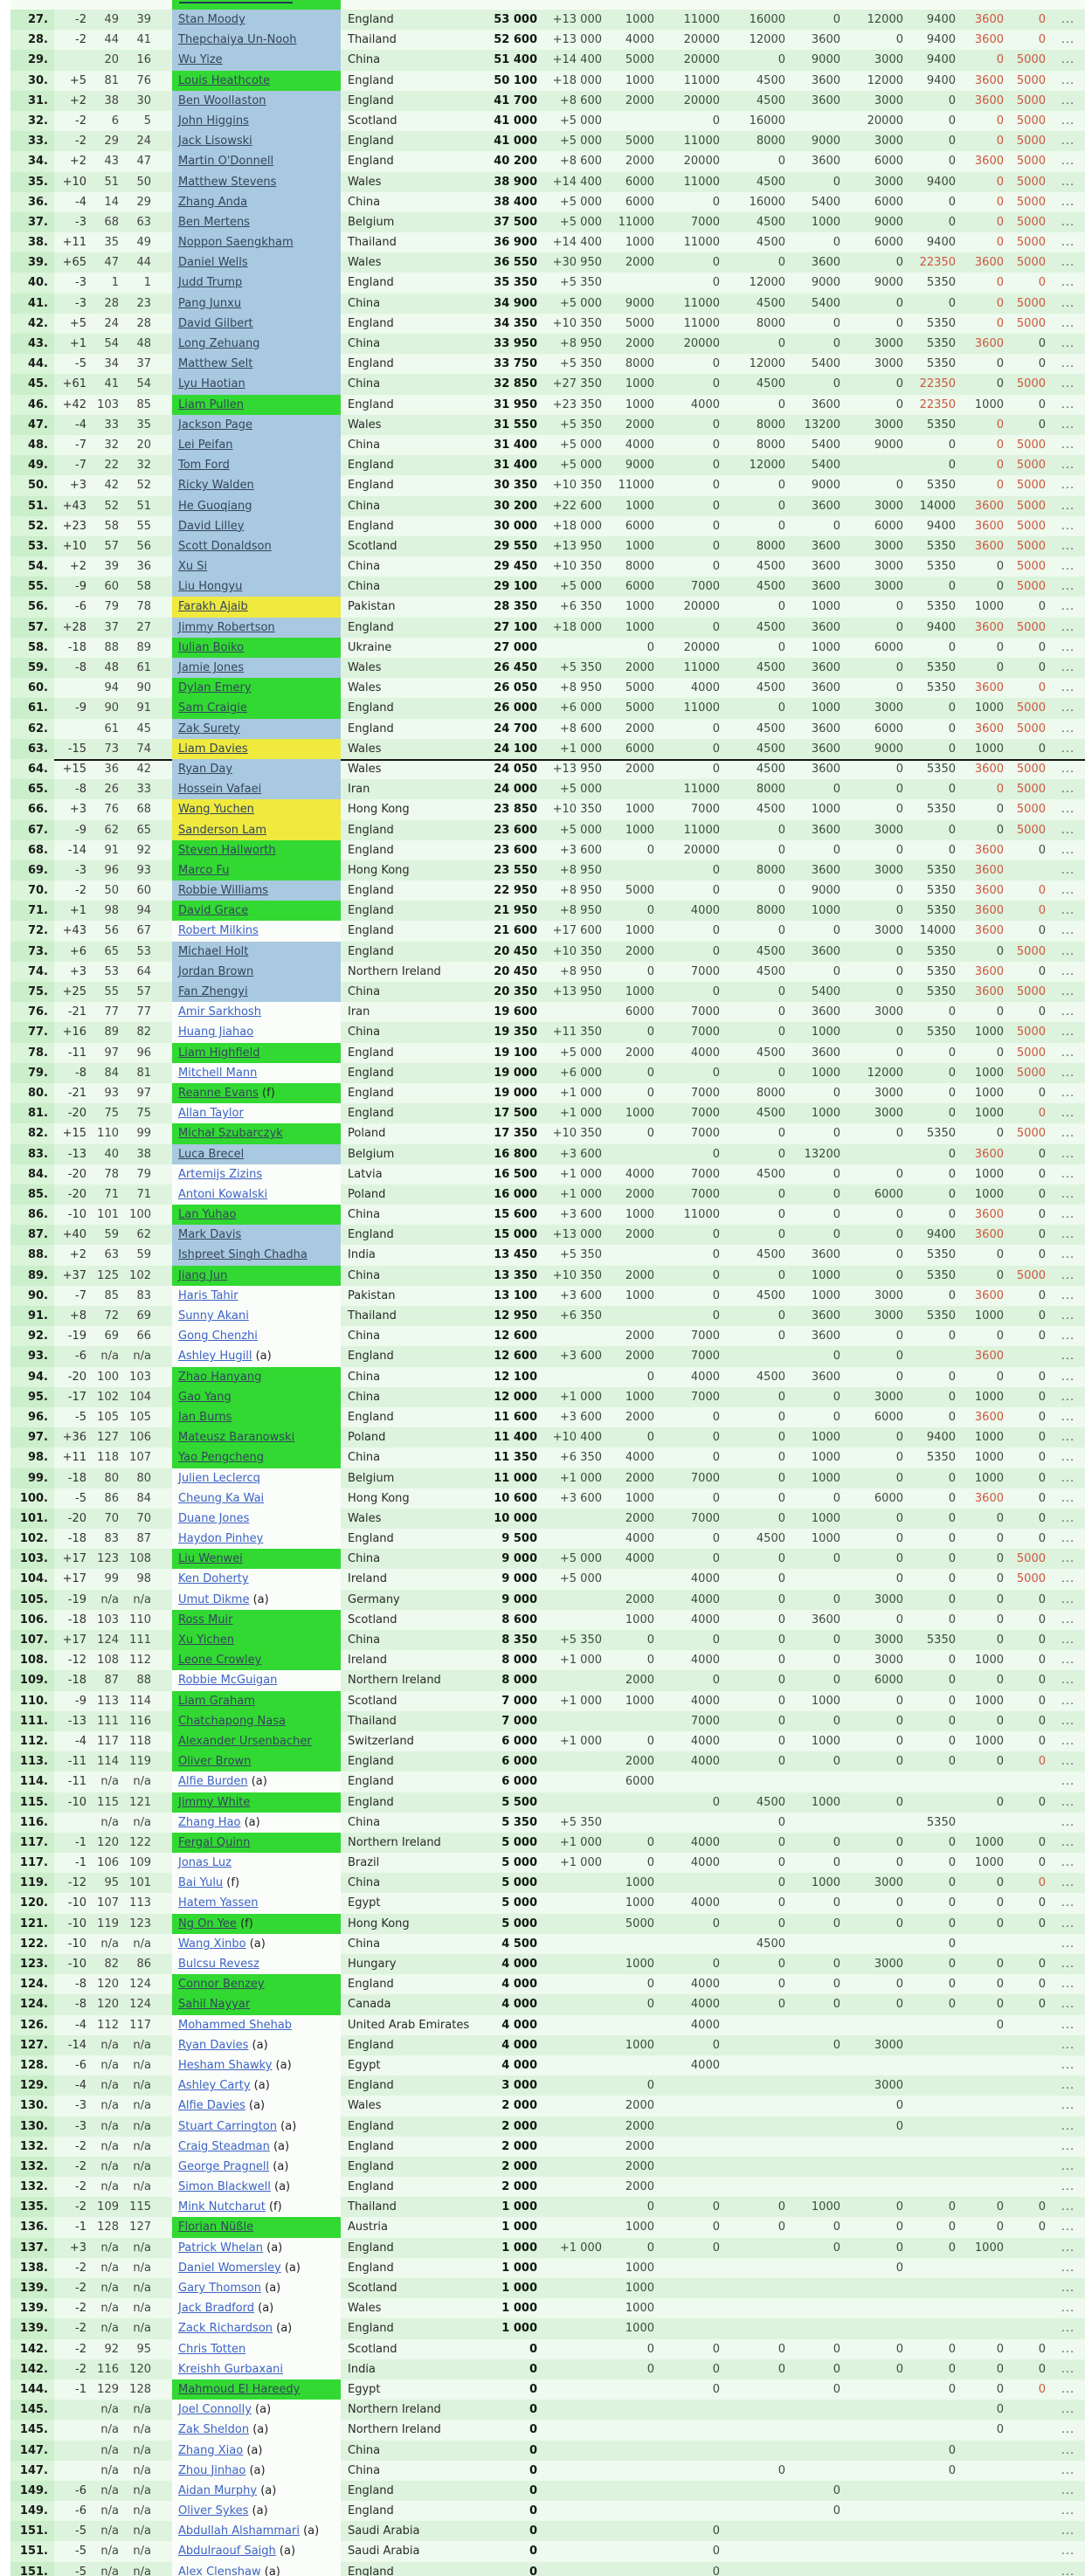 This screenshot has width=1085, height=2576. Describe the element at coordinates (211, 384) in the screenshot. I see `player-link: Lyu Haotian` at that location.